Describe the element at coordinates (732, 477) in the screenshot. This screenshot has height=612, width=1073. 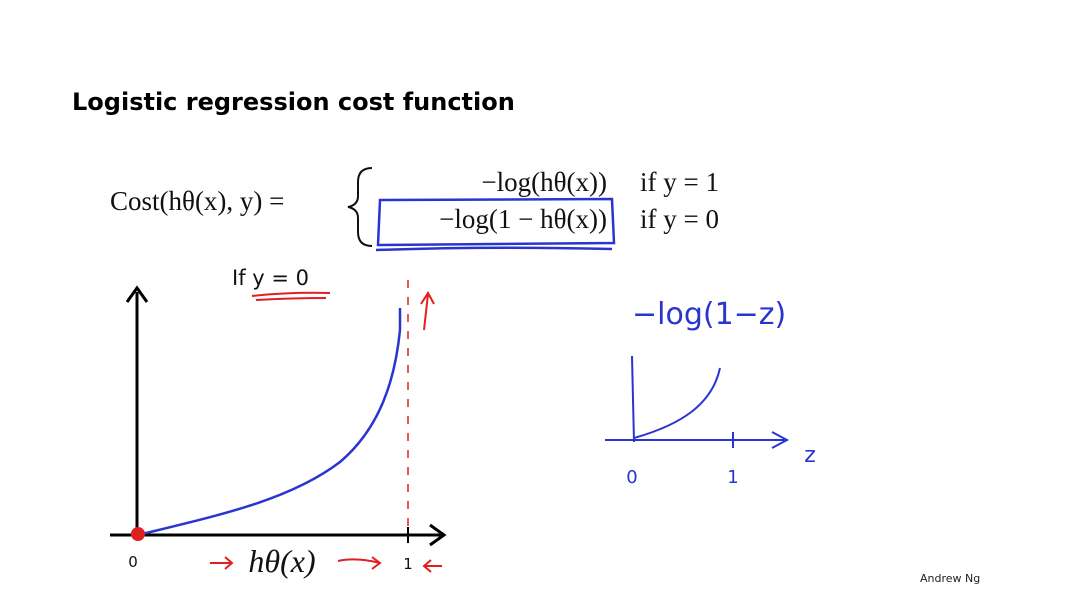
I see `sketch-tick-label: 1` at that location.